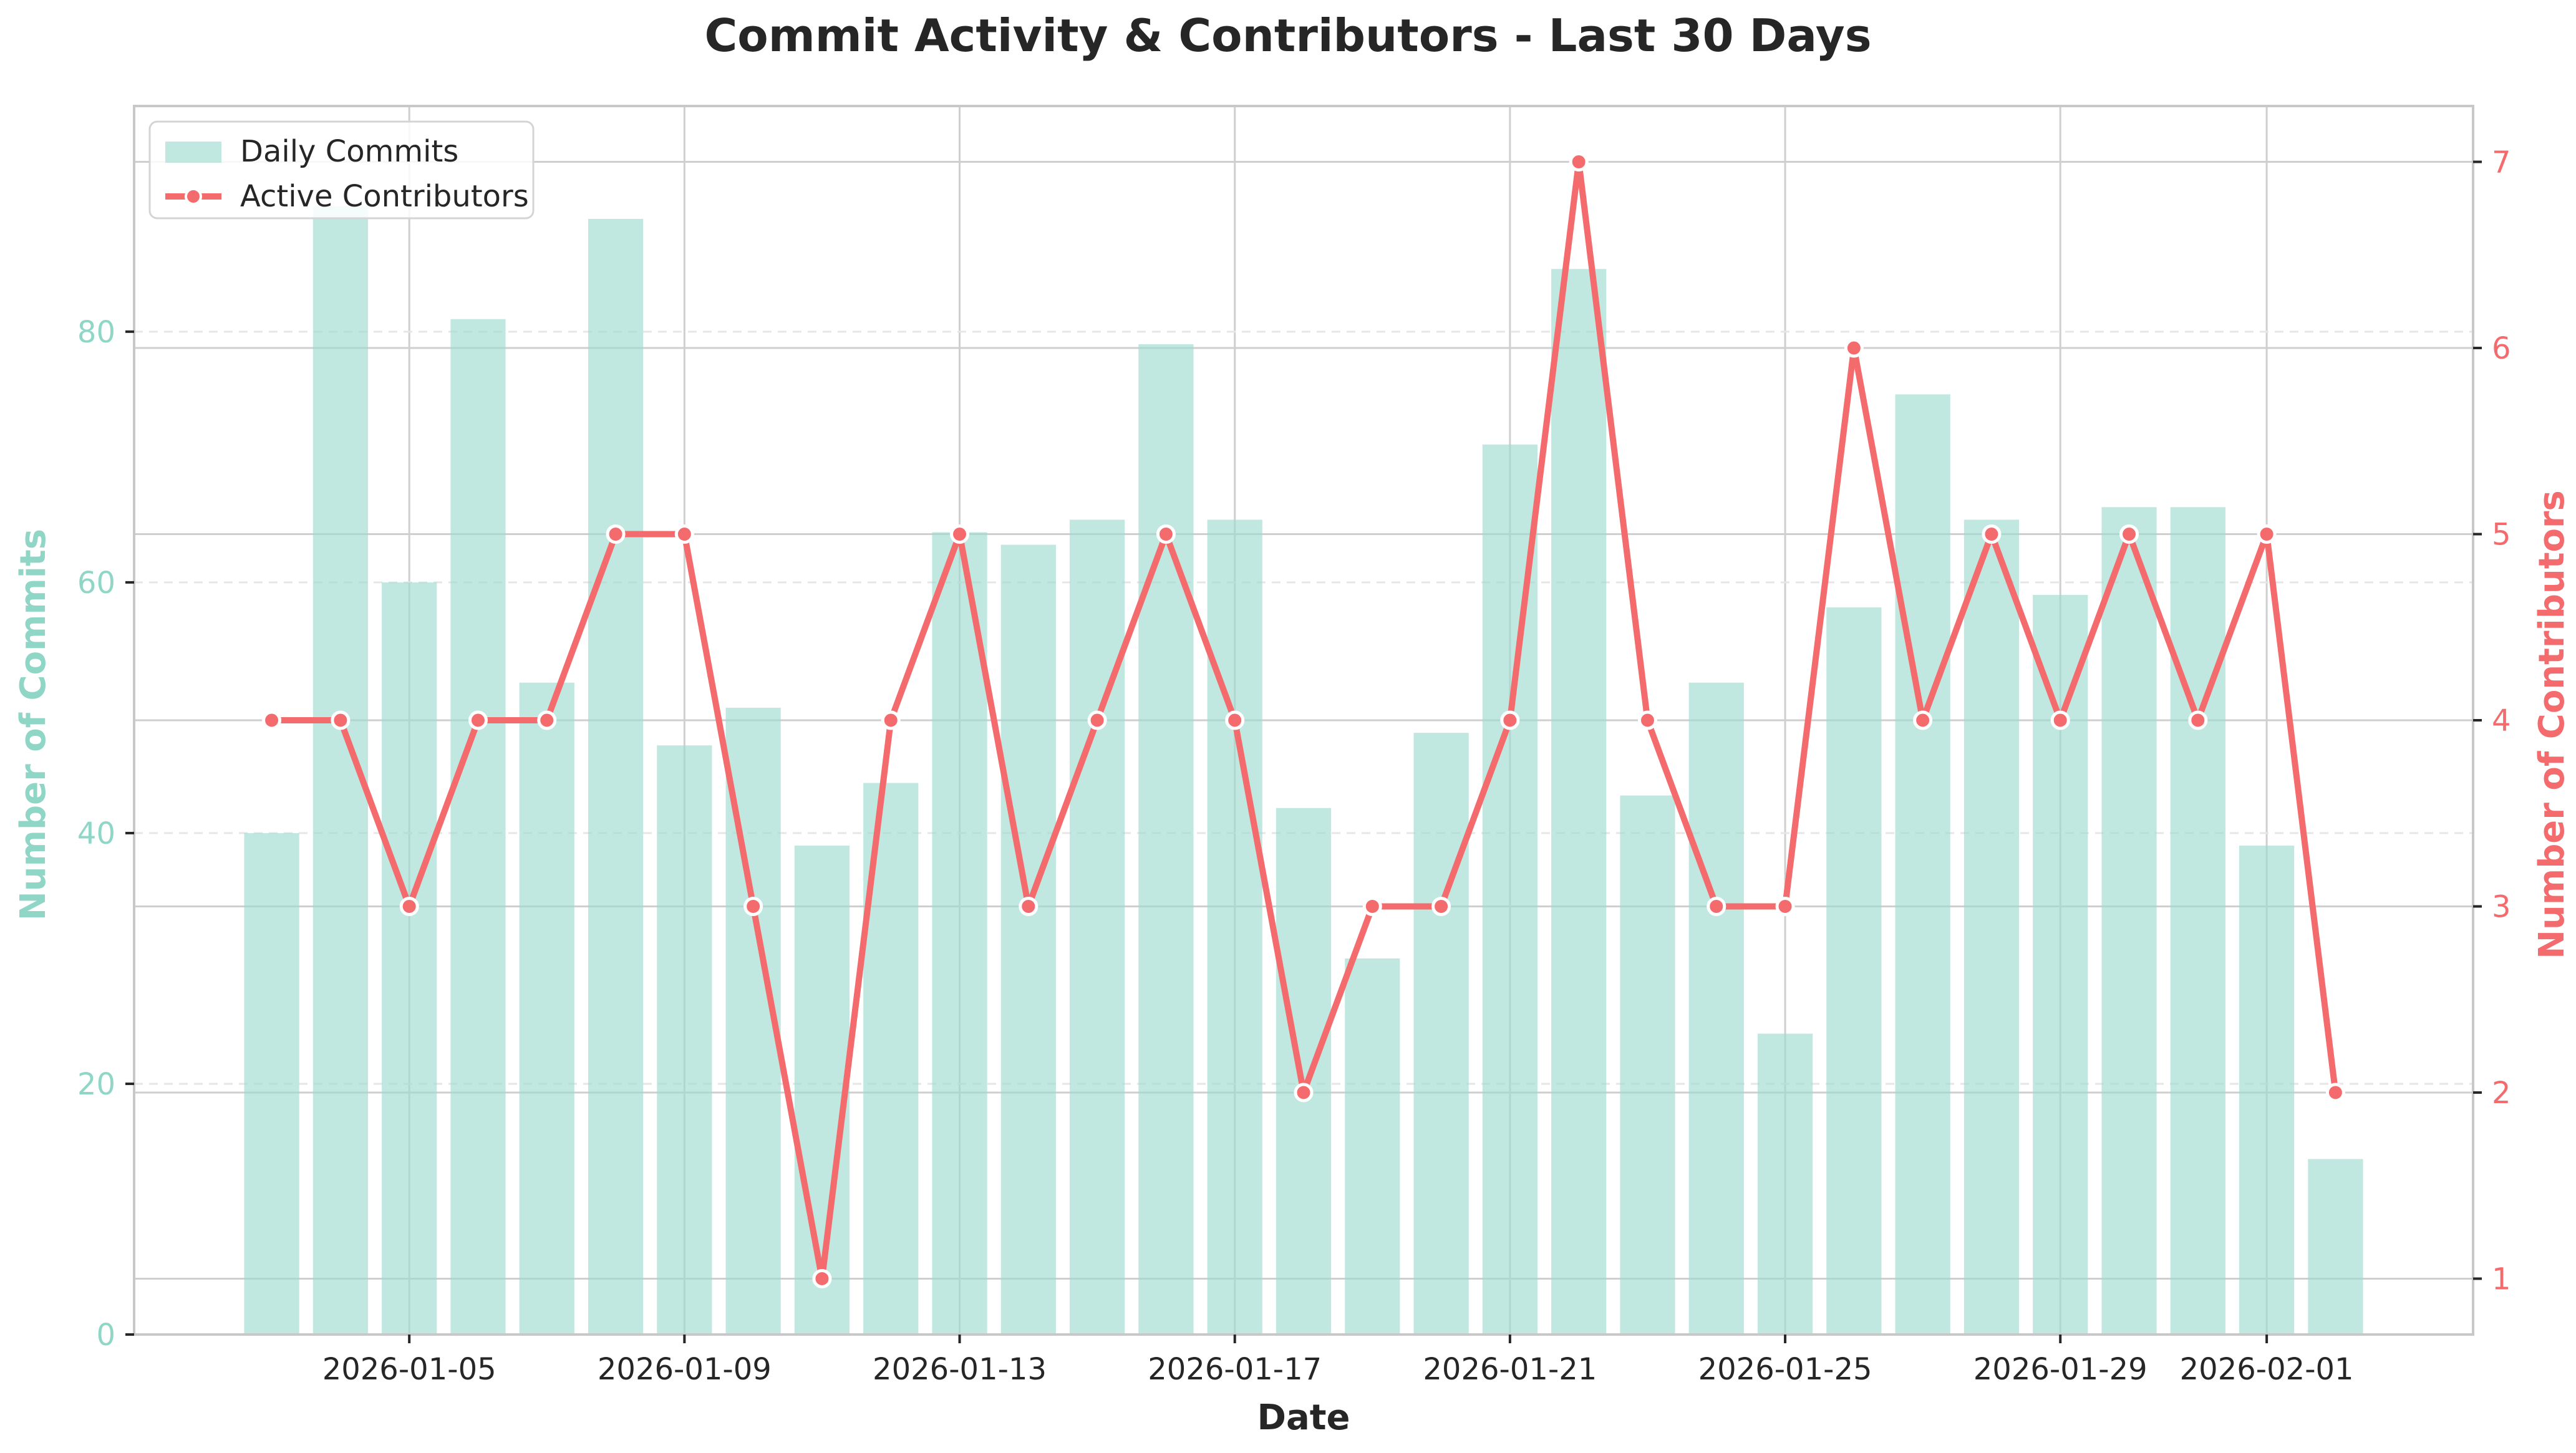  Describe the element at coordinates (1785, 1369) in the screenshot. I see `x-tick-label: 2026-01-25` at that location.